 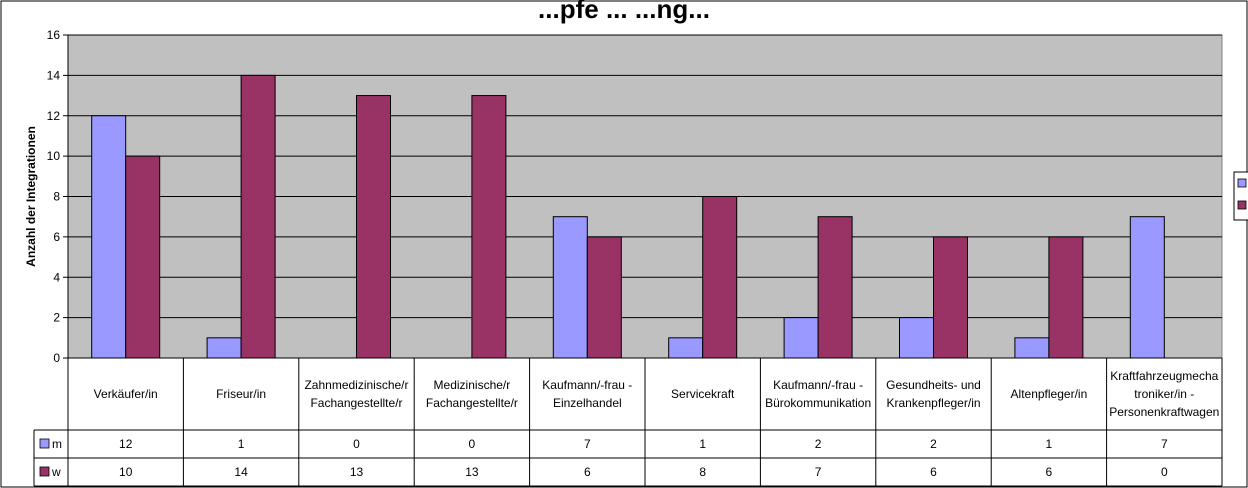 I want to click on y-tick-label: 8, so click(x=56, y=197).